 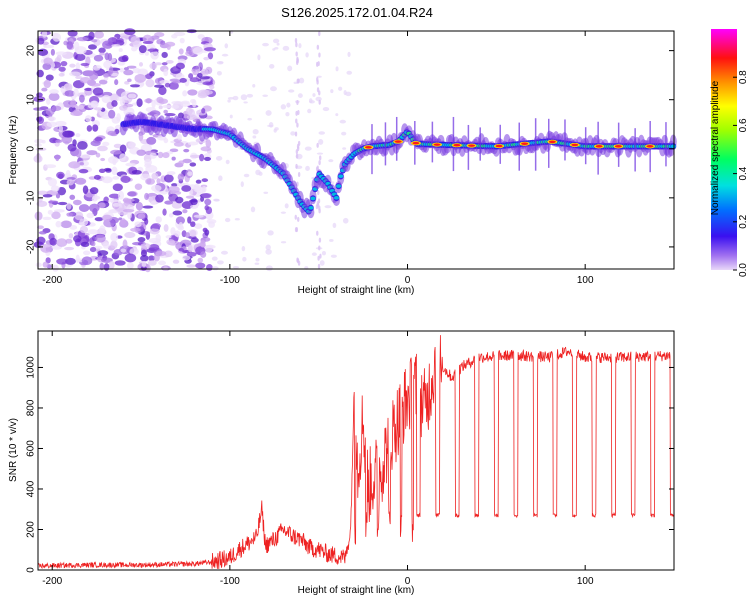 What do you see at coordinates (357, 12) in the screenshot?
I see `figure-title: S126.2025.172.01.04.R24` at bounding box center [357, 12].